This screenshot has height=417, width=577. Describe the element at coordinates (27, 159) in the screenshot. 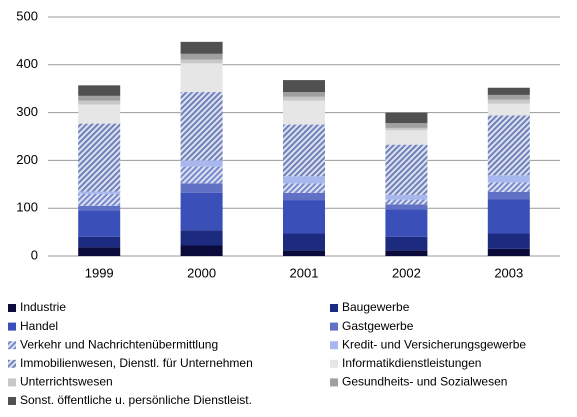

I see `y-tick-label: 200` at that location.